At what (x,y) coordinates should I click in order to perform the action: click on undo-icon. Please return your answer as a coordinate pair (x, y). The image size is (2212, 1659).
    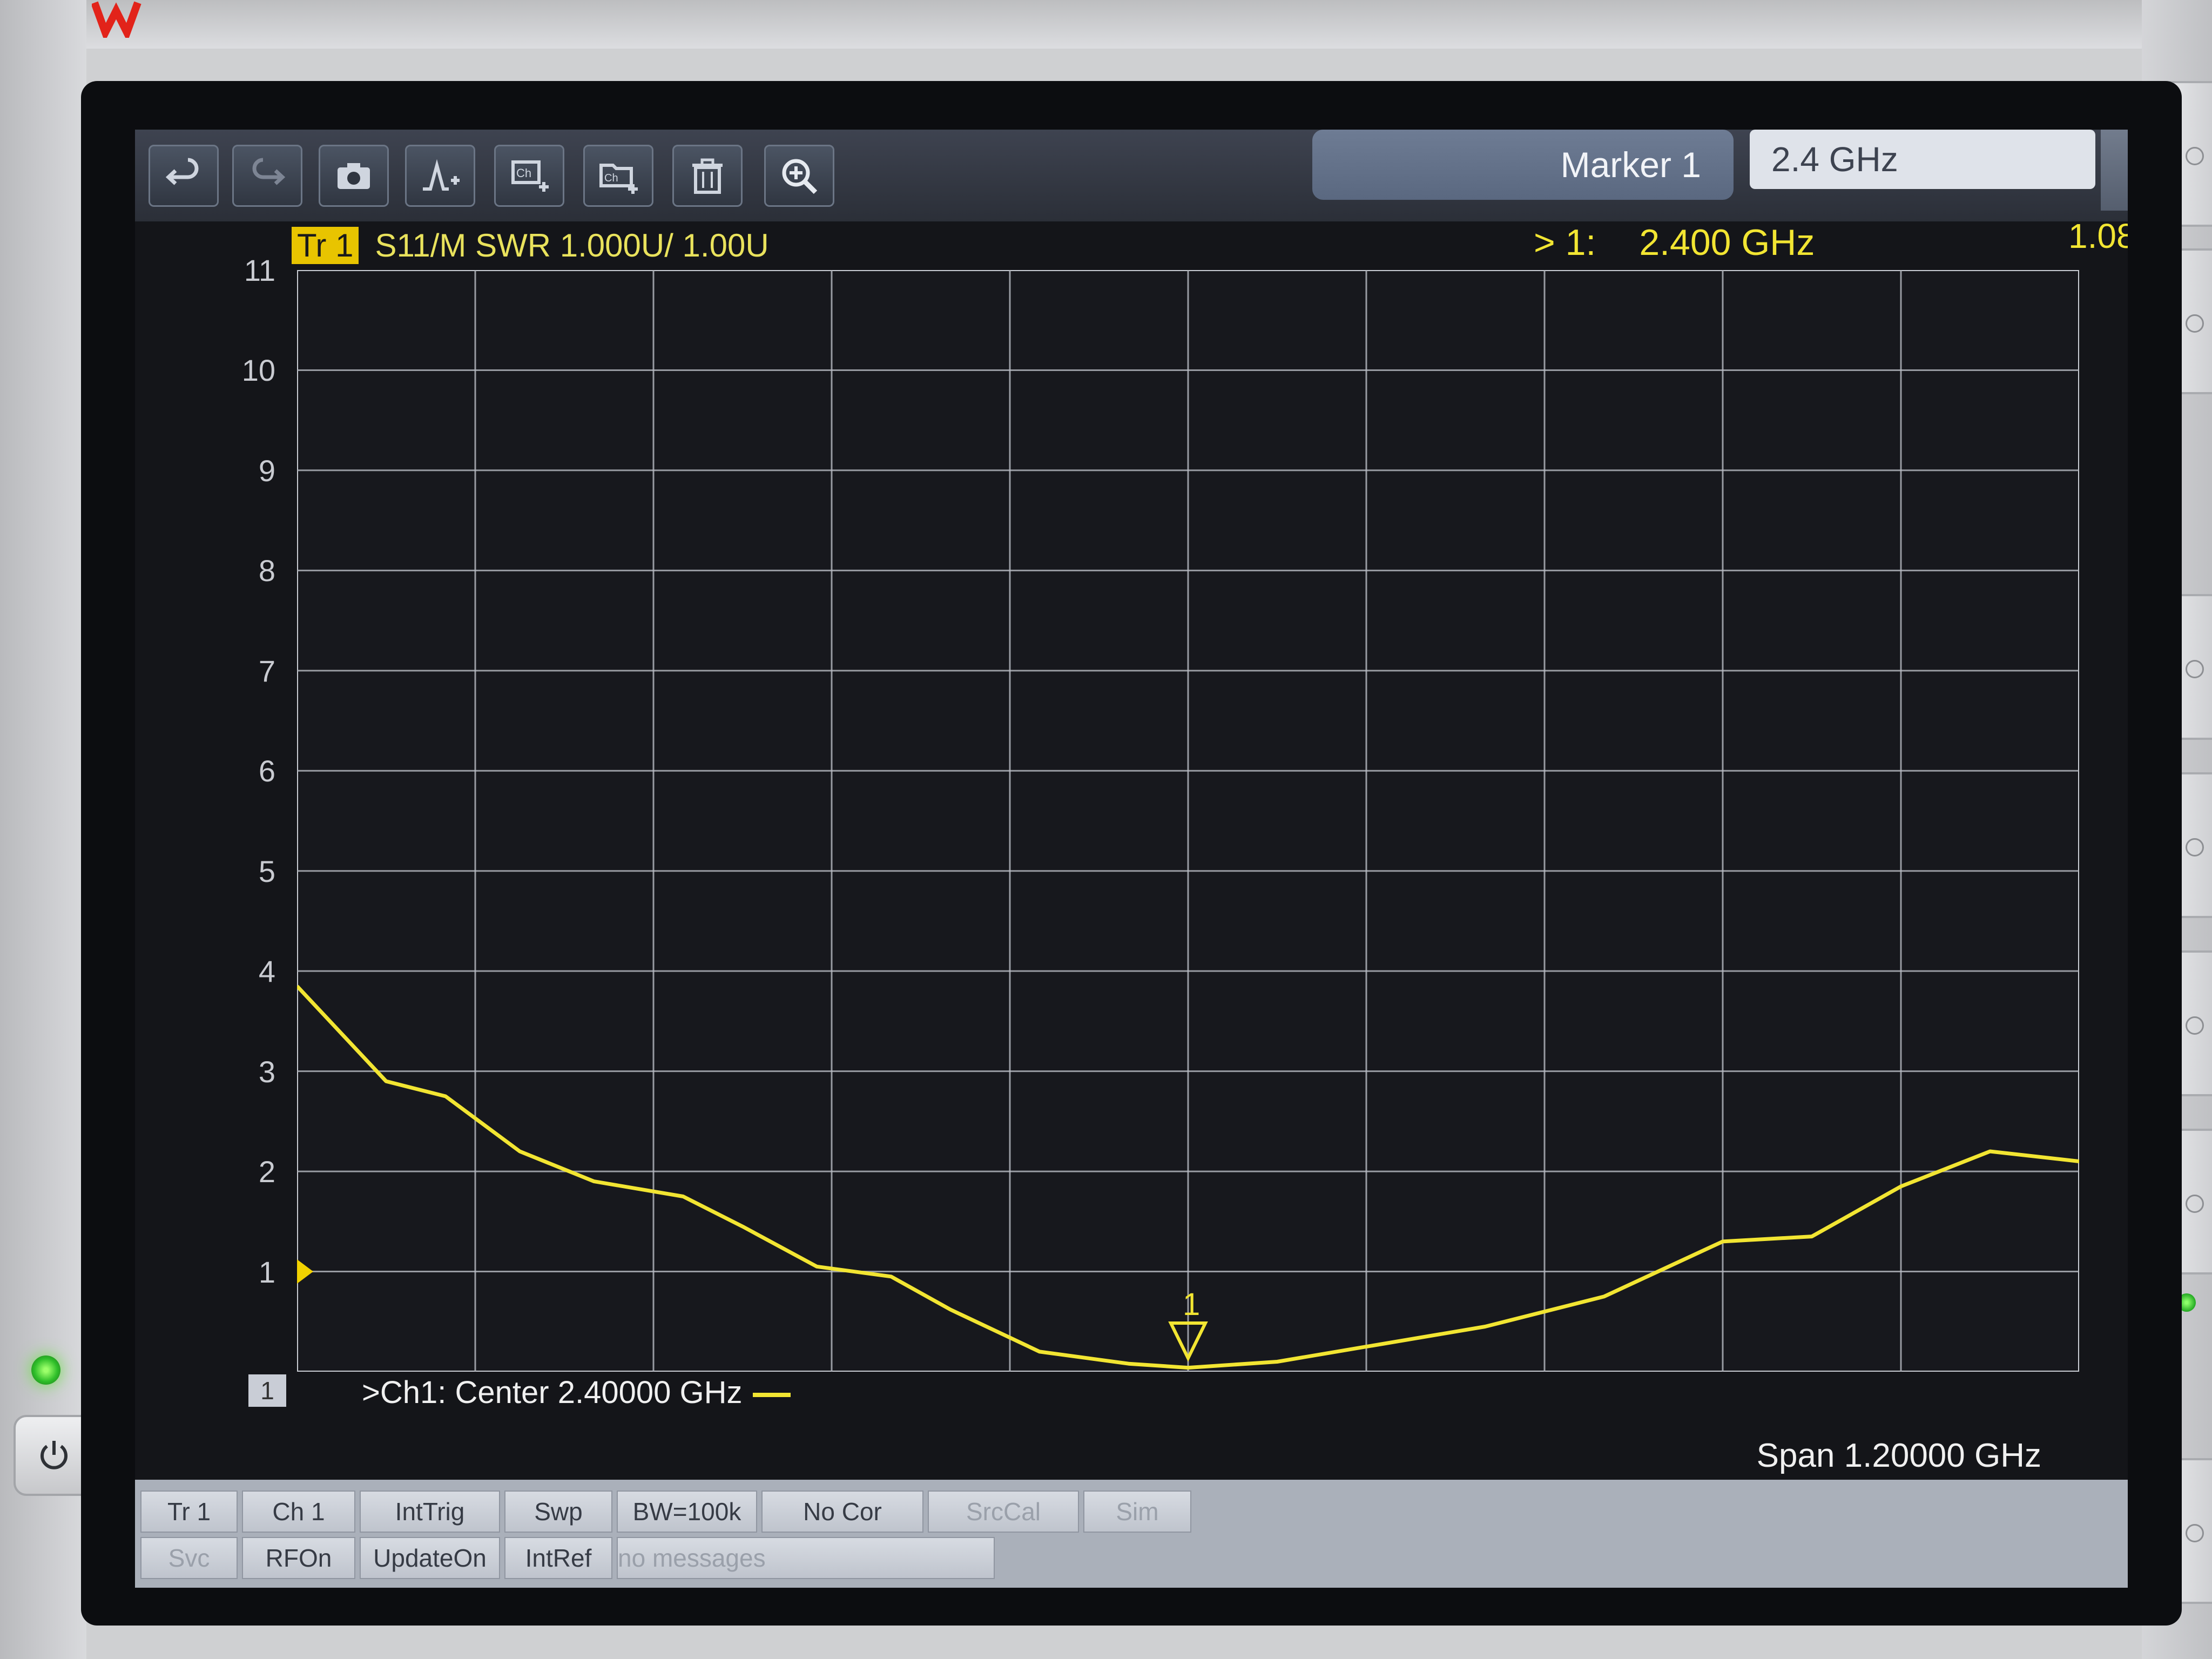
    Looking at the image, I should click on (182, 171).